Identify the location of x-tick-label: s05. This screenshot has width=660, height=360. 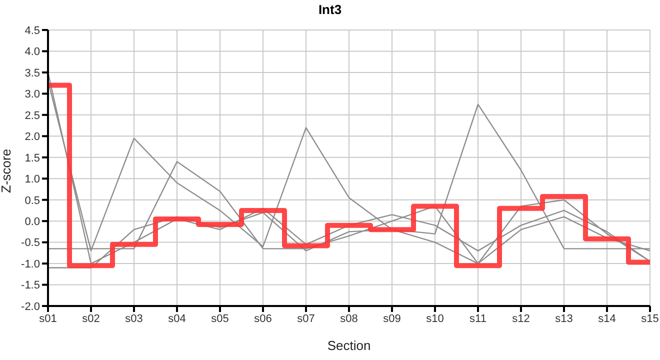
(220, 318).